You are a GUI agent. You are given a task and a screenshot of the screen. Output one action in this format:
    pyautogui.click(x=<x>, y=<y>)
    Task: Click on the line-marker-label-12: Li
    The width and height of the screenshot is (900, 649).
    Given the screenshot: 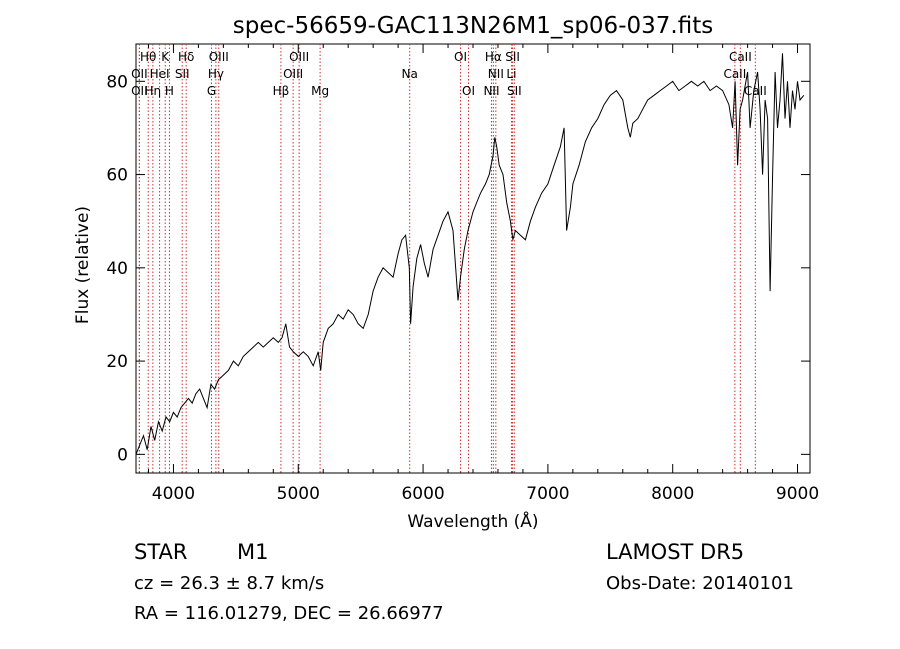 What is the action you would take?
    pyautogui.click(x=511, y=74)
    